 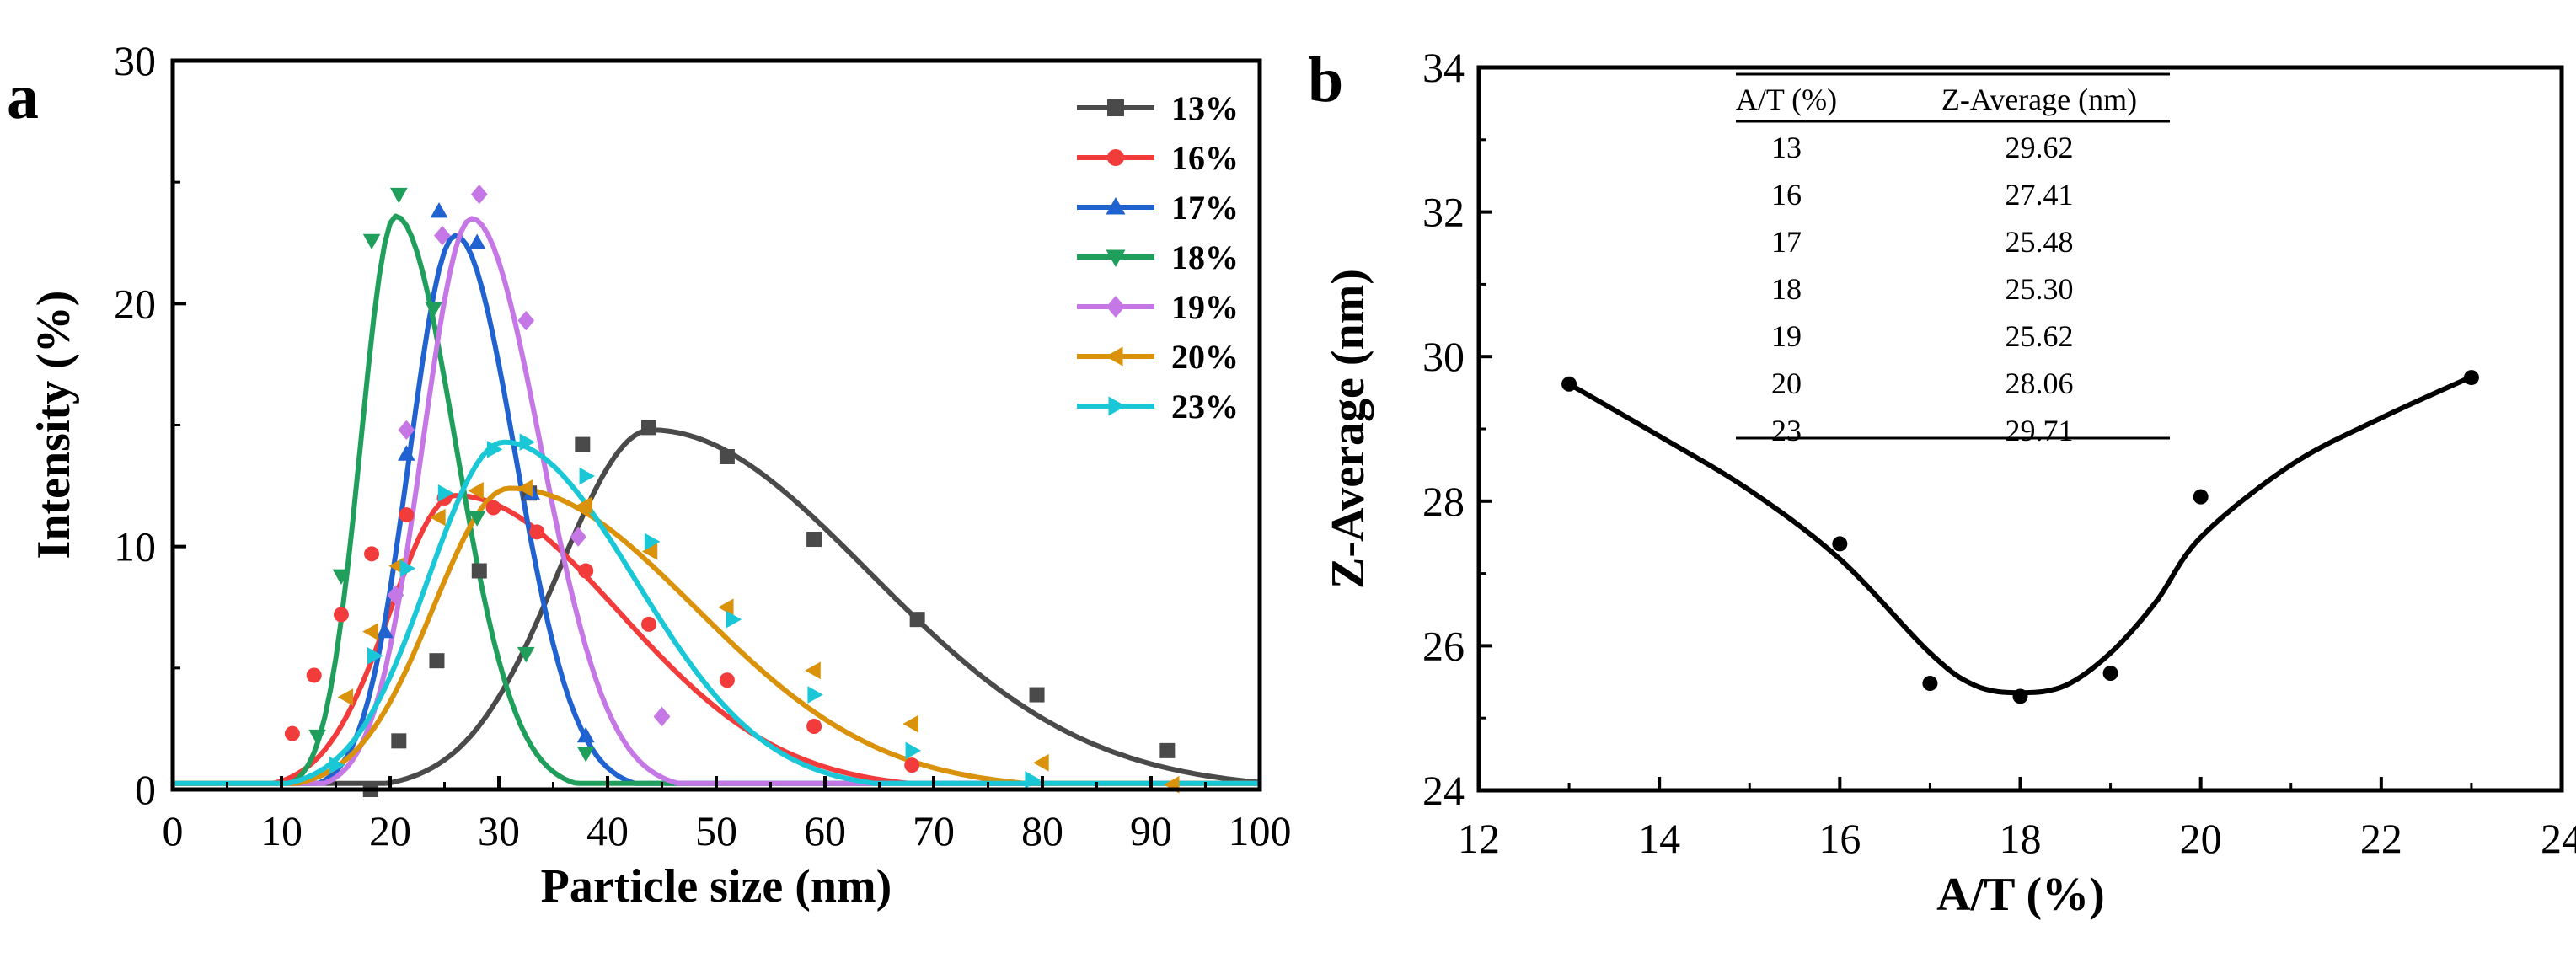 I want to click on x-tick-label-50: 50, so click(x=716, y=831).